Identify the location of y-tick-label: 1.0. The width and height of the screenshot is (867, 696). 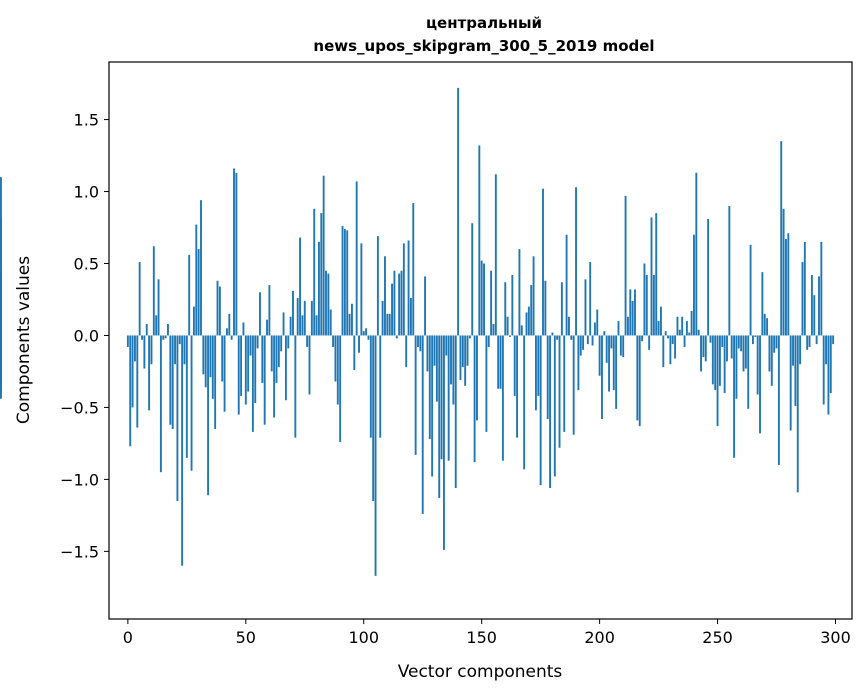
(86, 192).